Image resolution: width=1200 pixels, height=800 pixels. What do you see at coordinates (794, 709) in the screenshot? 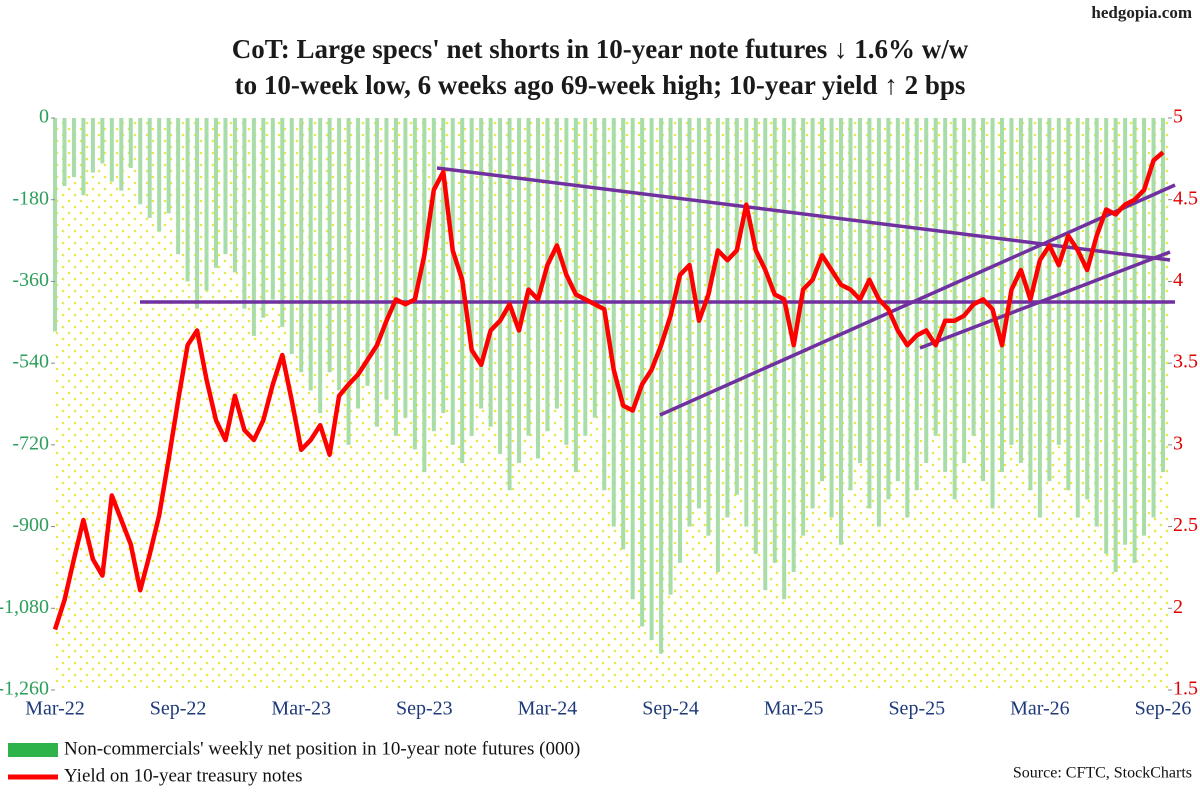
I see `x-tick-label: Mar-25` at bounding box center [794, 709].